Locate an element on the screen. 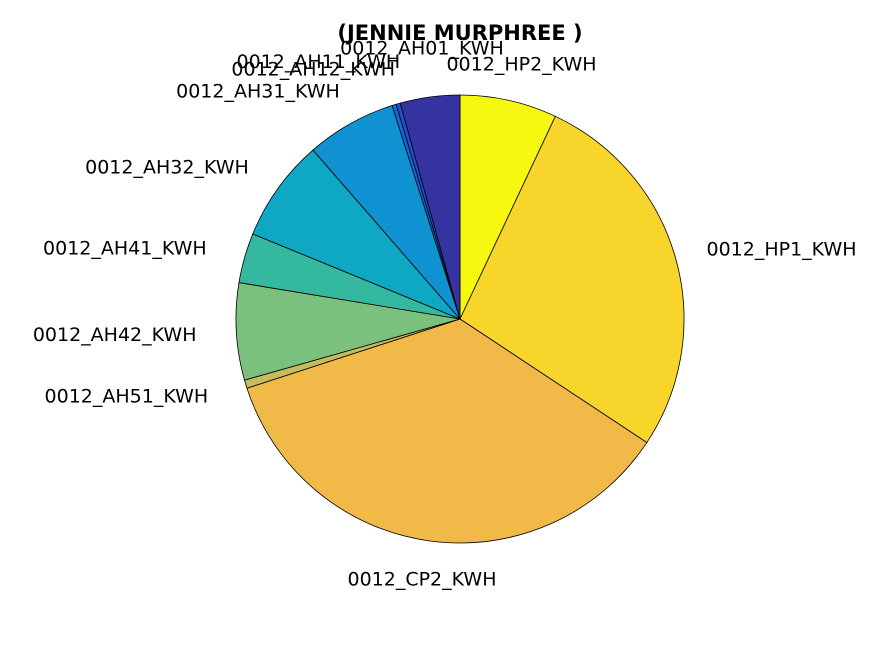  pie-label-0012-hp1-kwh: 0012_HP1_KWH is located at coordinates (782, 249).